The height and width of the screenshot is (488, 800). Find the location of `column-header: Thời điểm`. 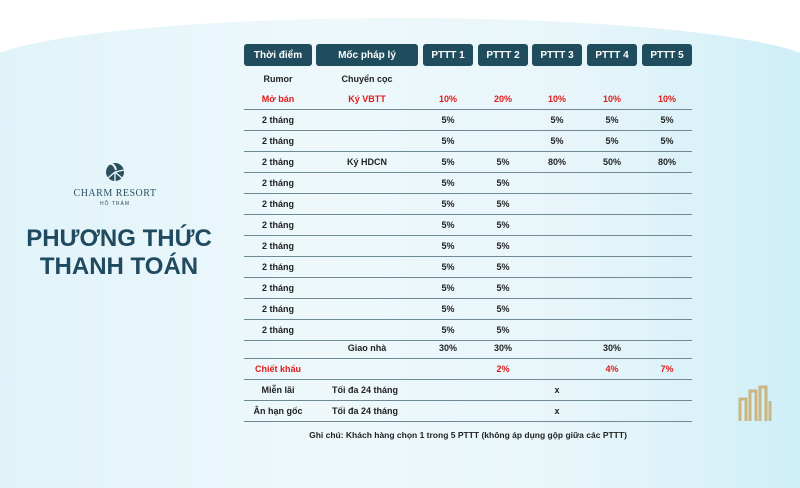

column-header: Thời điểm is located at coordinates (278, 55).